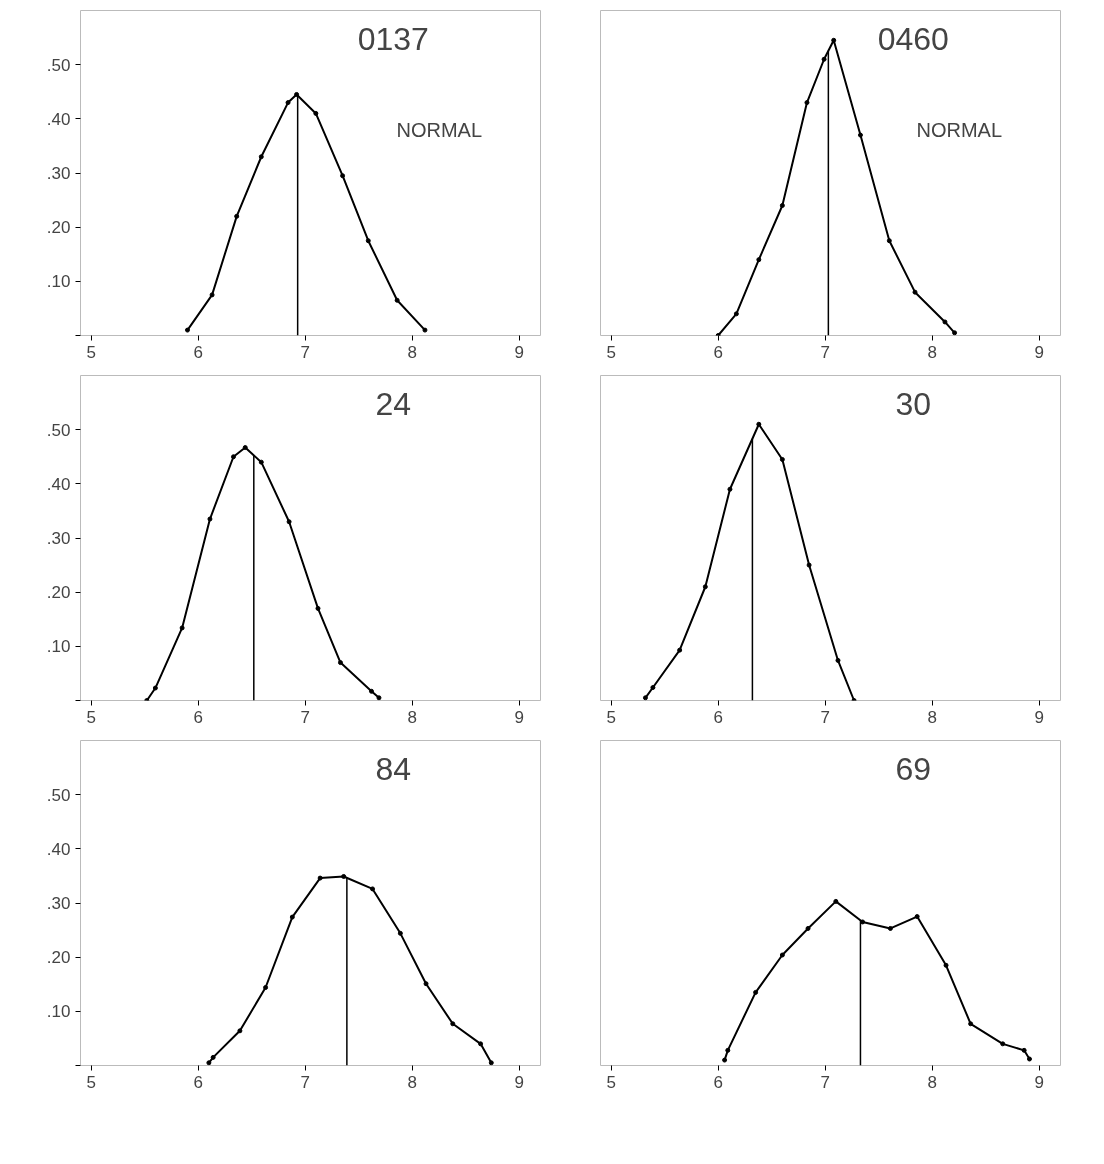  What do you see at coordinates (913, 403) in the screenshot?
I see `chart-title: 30` at bounding box center [913, 403].